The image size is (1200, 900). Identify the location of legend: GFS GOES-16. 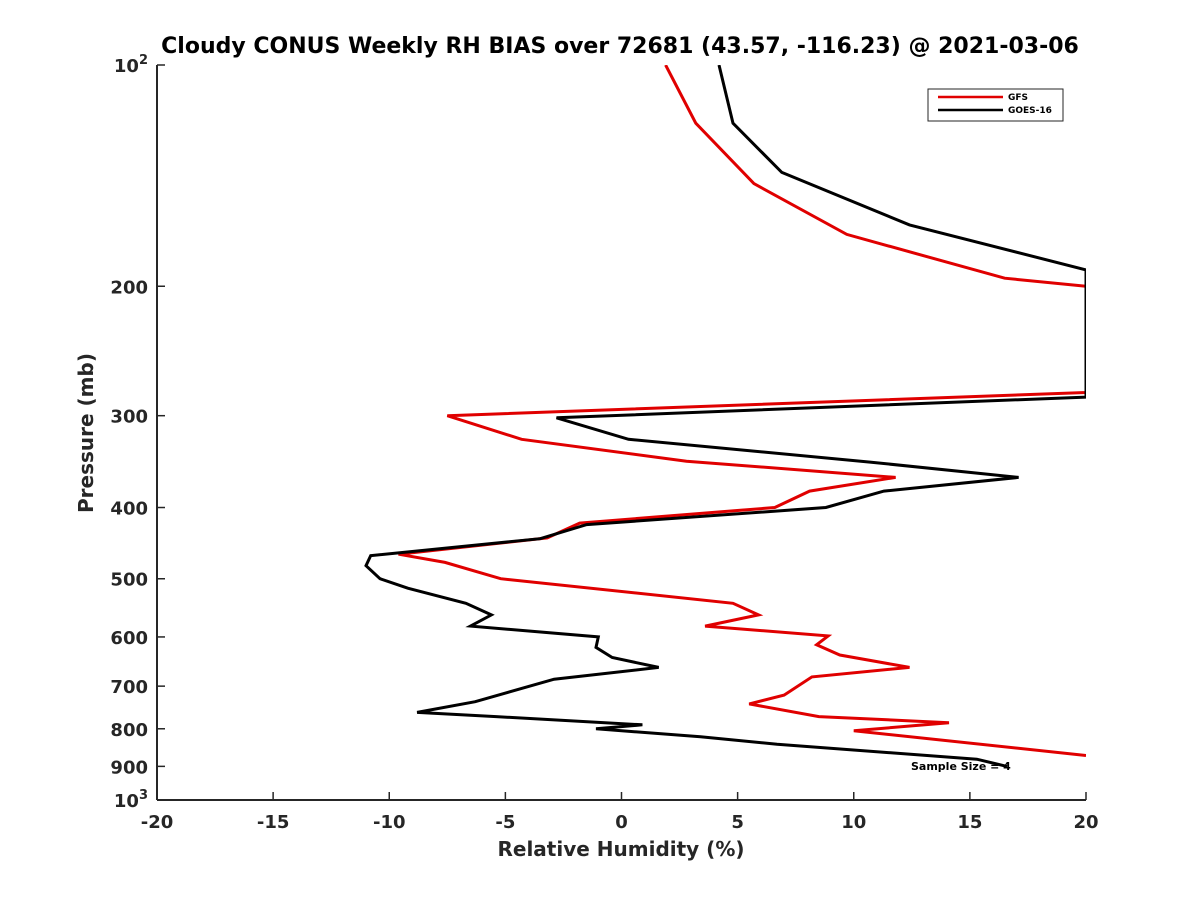
(995, 105).